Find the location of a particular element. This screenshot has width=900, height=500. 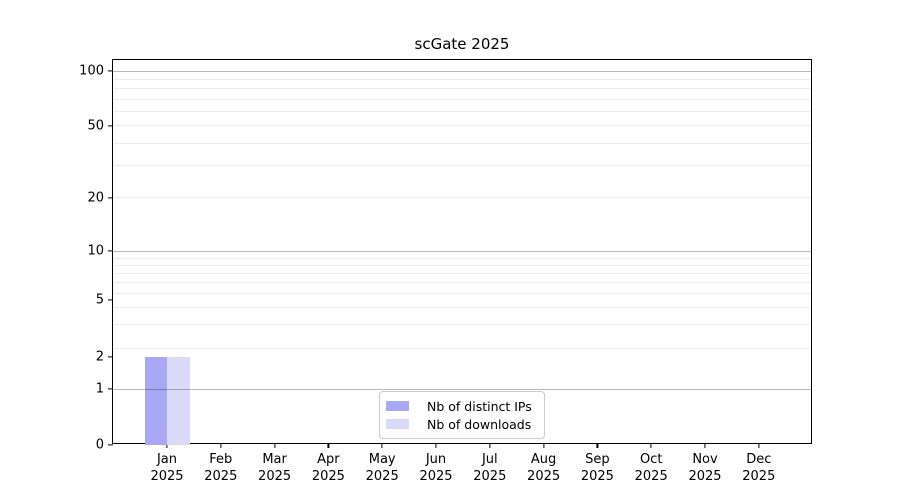

legend-item: Nb of distinct IPs is located at coordinates (462, 406).